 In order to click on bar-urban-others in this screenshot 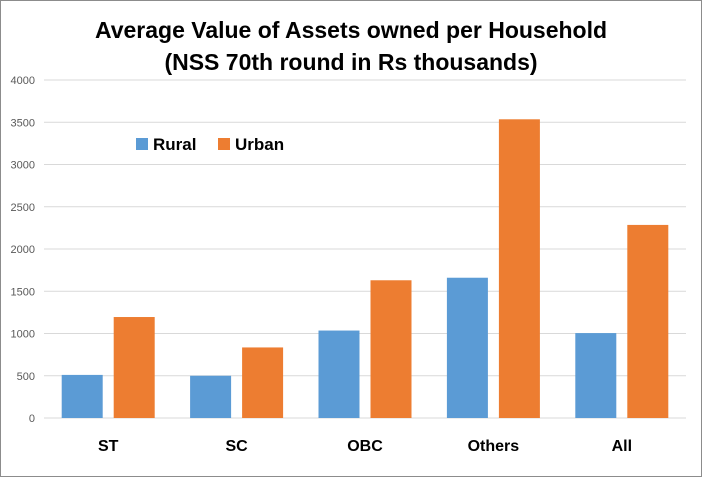, I will do `click(519, 268)`.